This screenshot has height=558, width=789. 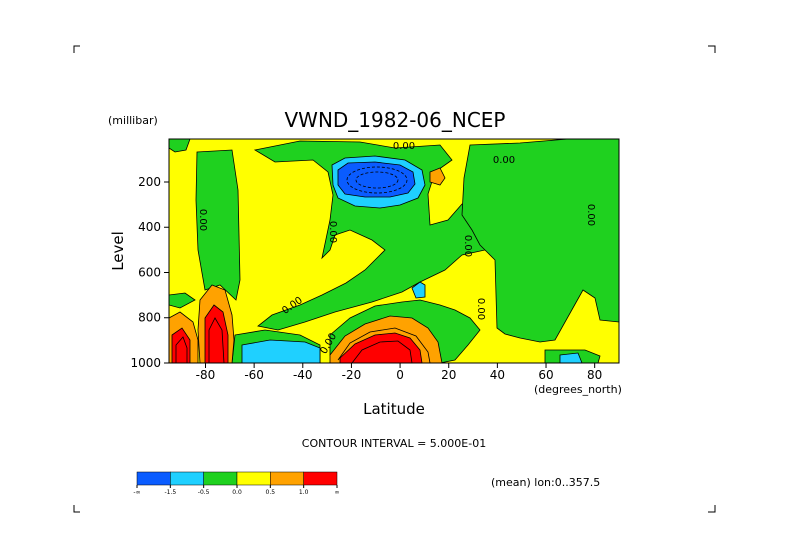 I want to click on colorbar: -∞ -1.5 -0.5 0.0 0.5 1.0 ∞, so click(x=236, y=483).